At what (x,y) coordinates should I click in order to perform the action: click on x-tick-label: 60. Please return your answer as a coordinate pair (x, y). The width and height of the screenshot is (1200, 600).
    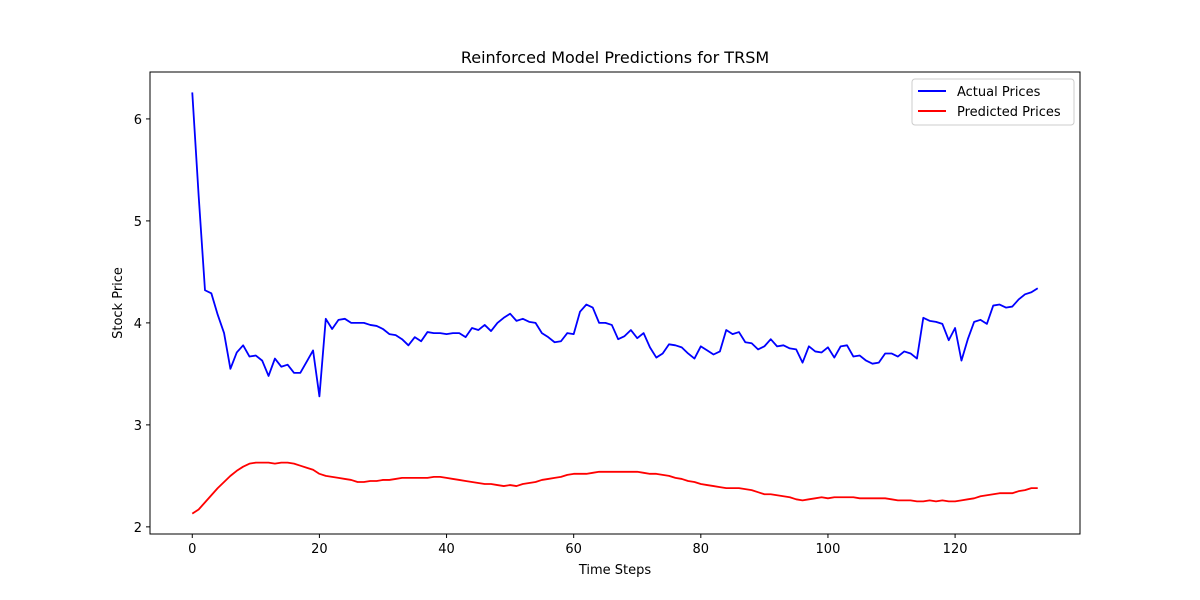
    Looking at the image, I should click on (573, 549).